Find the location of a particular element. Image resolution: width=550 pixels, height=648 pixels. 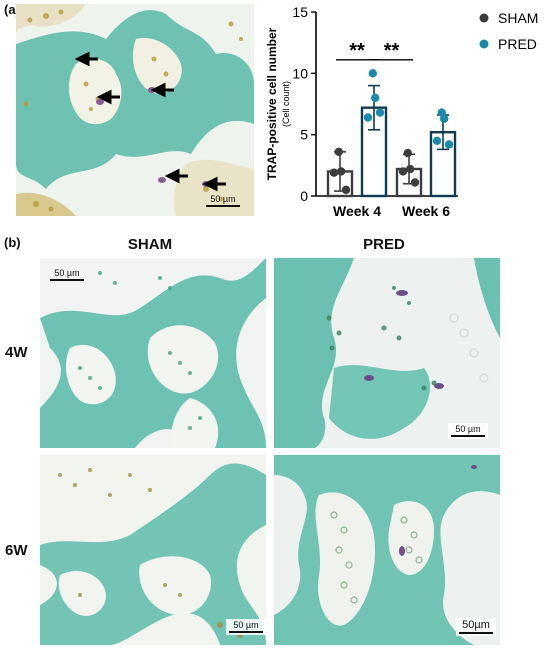

legend-label: SHAM is located at coordinates (518, 18).